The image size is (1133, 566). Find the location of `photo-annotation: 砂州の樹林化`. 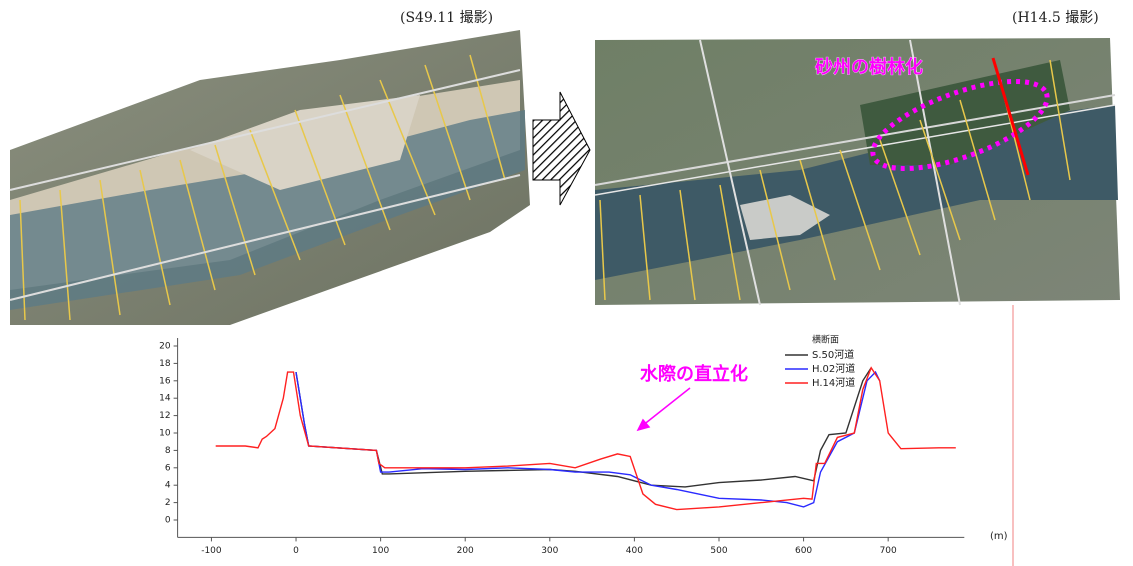

photo-annotation: 砂州の樹林化 is located at coordinates (869, 67).